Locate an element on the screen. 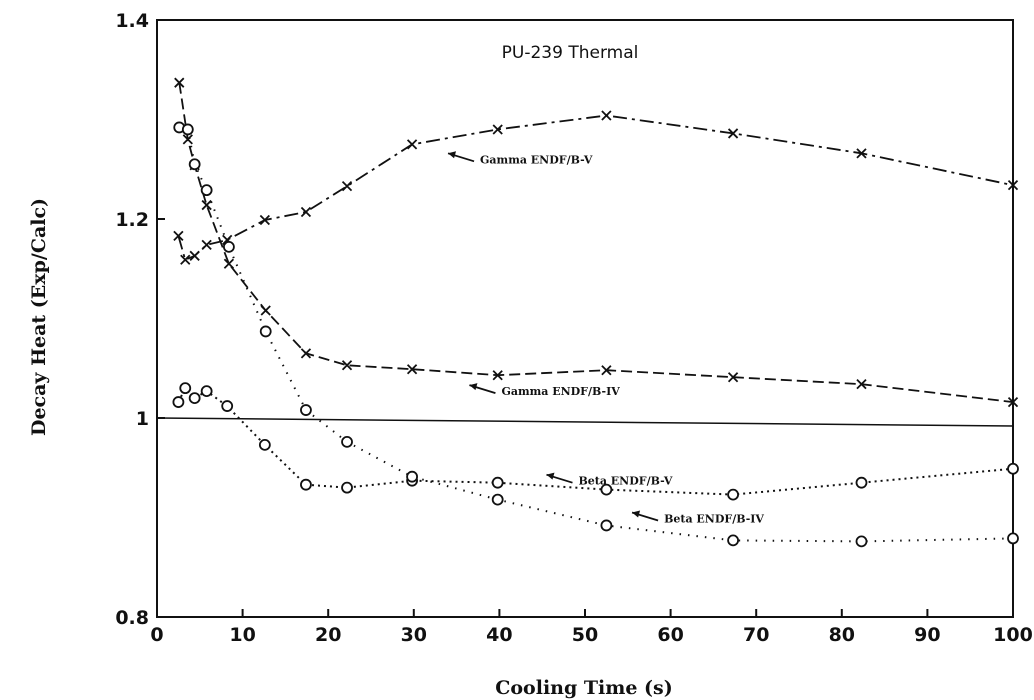 This screenshot has height=700, width=1034. y-tick-label: 1.4 is located at coordinates (132, 21).